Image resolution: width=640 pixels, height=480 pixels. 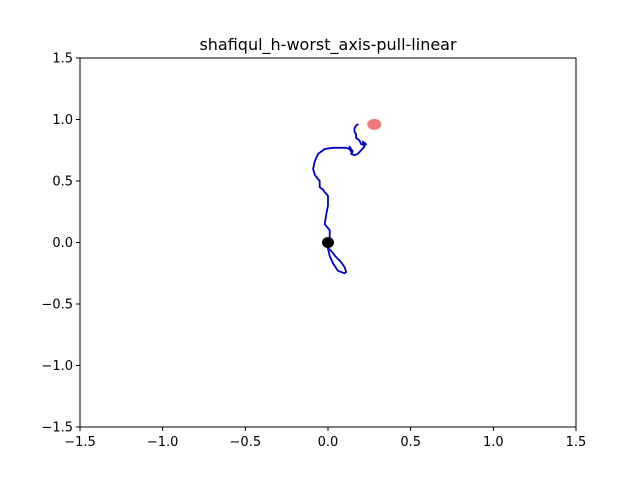 What do you see at coordinates (352, 183) in the screenshot?
I see `marker-layer` at bounding box center [352, 183].